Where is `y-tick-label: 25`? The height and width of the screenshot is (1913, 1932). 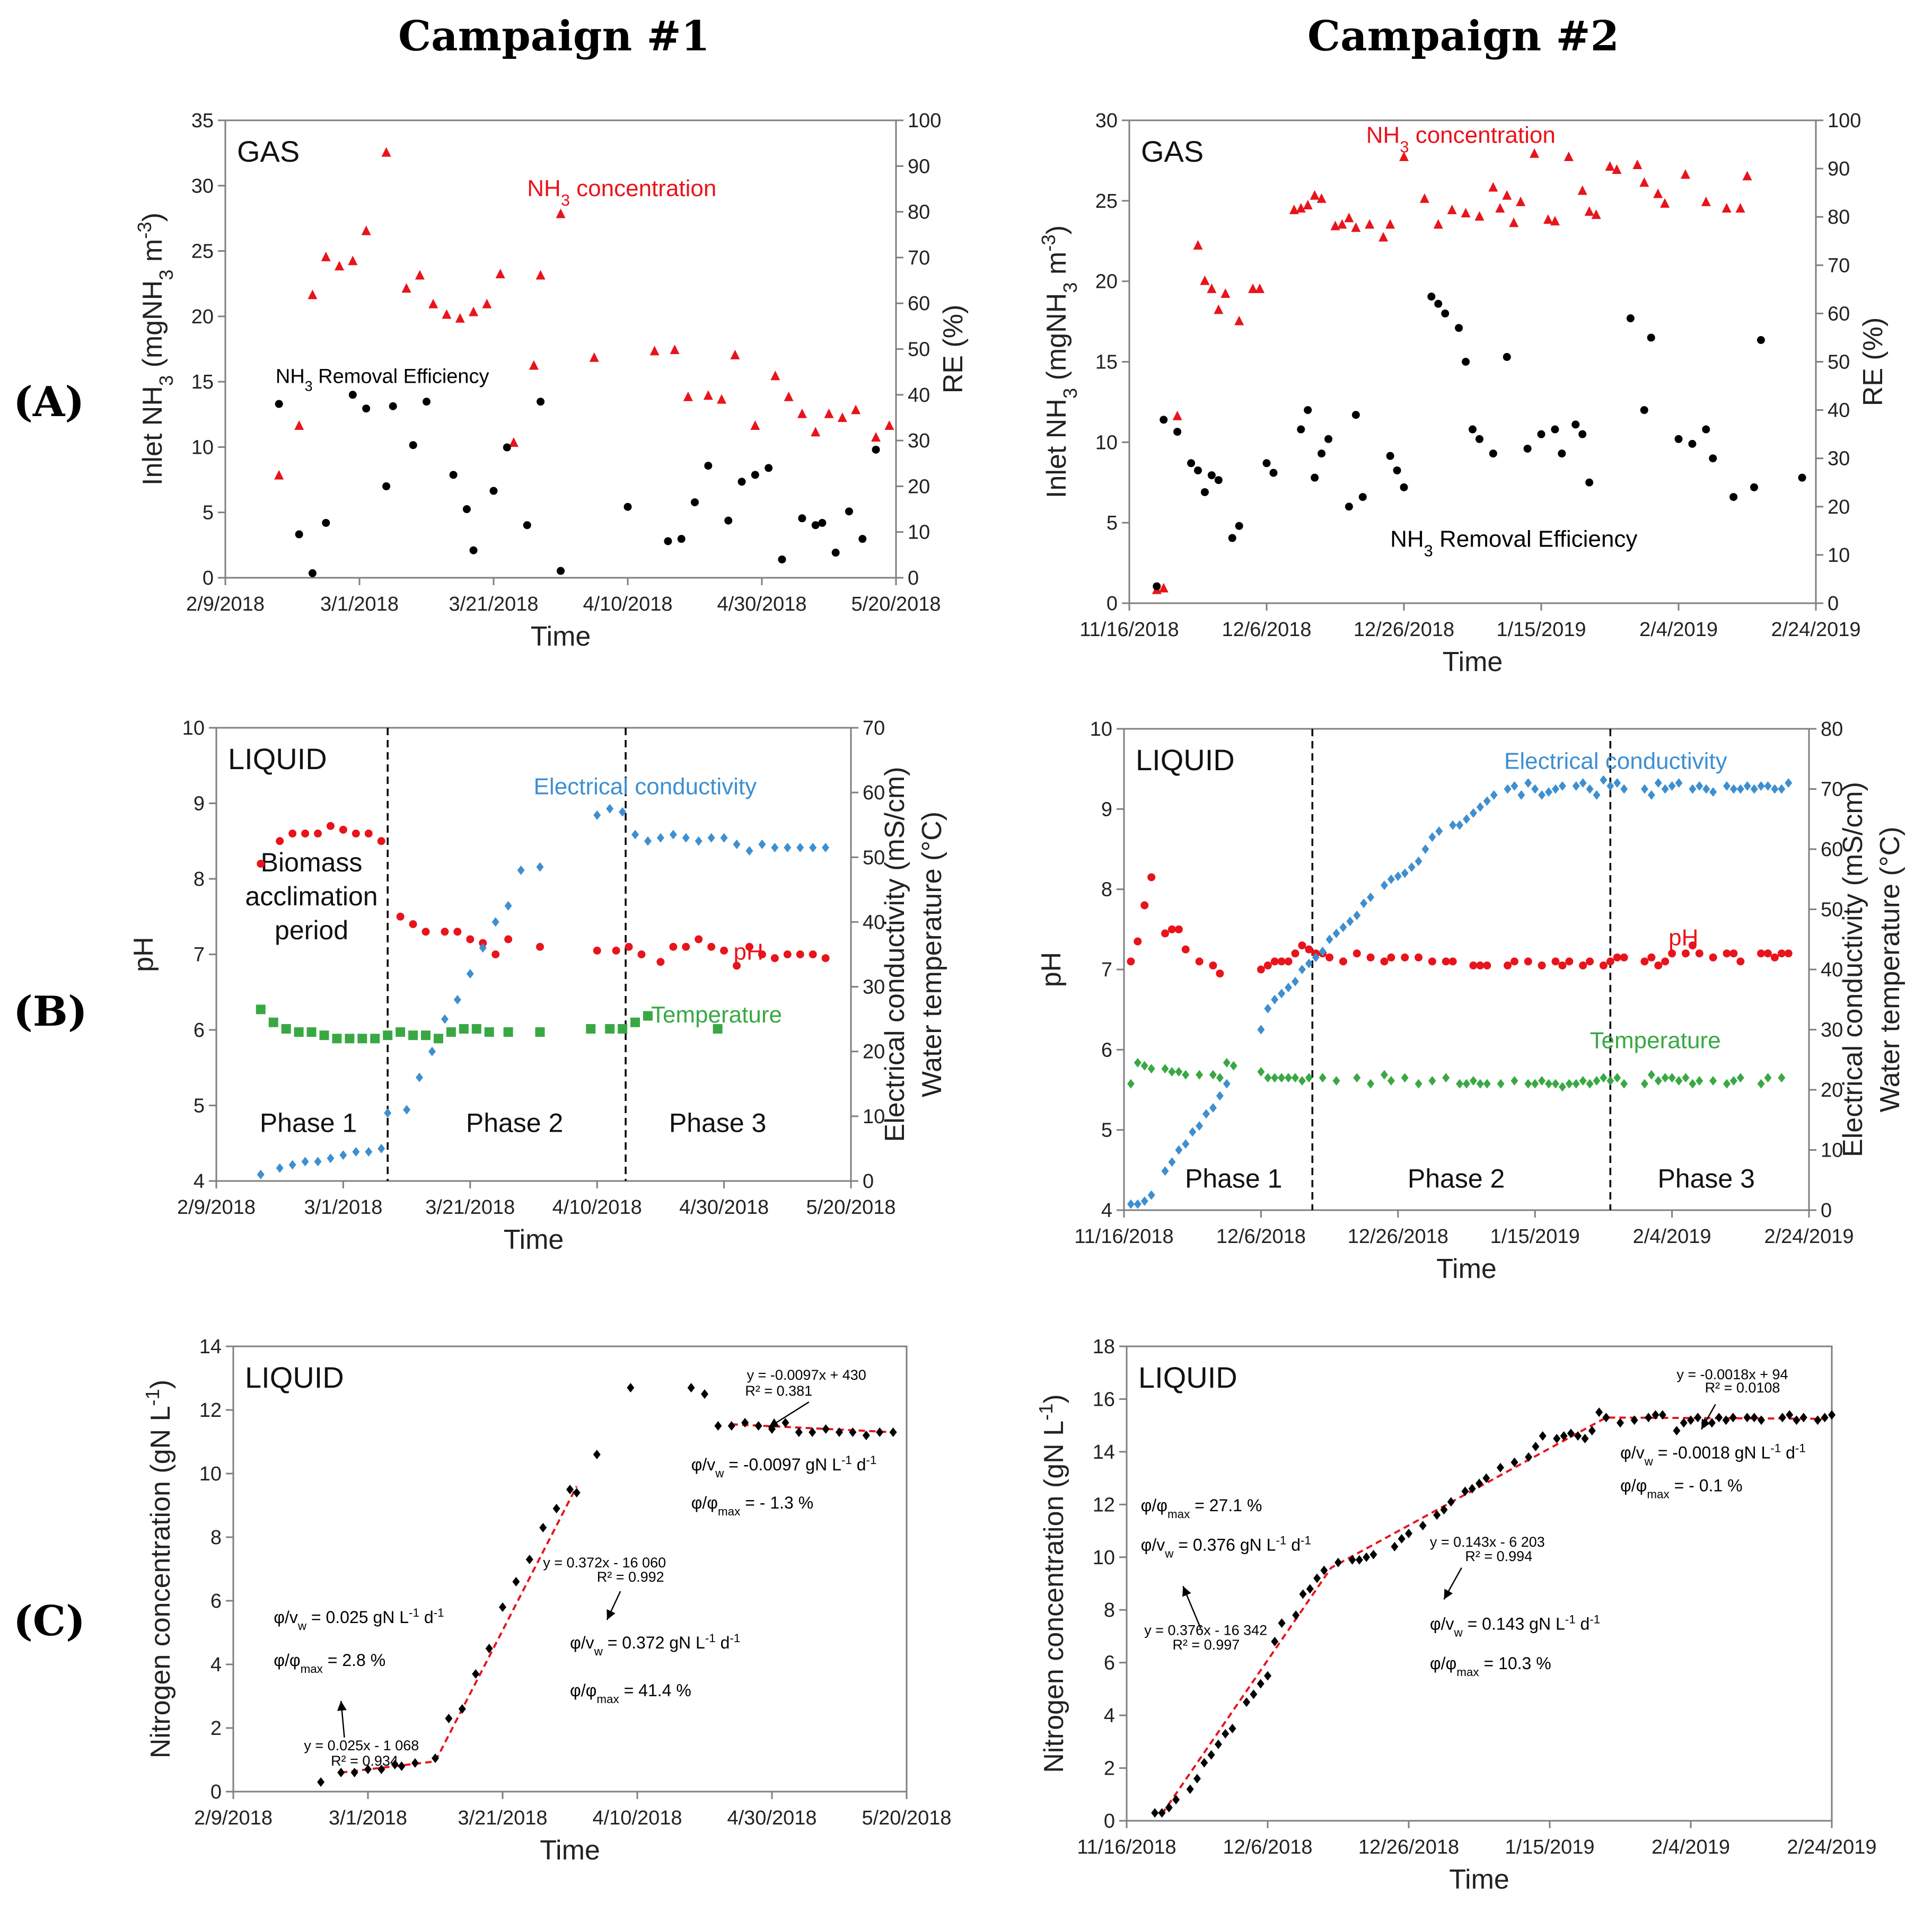 y-tick-label: 25 is located at coordinates (1106, 202).